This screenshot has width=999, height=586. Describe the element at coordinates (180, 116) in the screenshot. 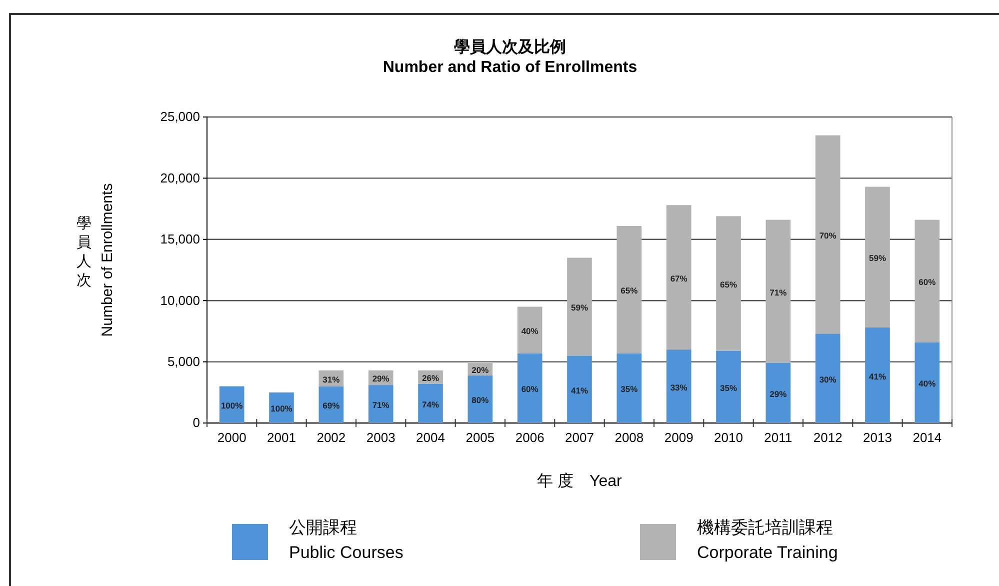

I see `y-tick-label: 25,000` at that location.